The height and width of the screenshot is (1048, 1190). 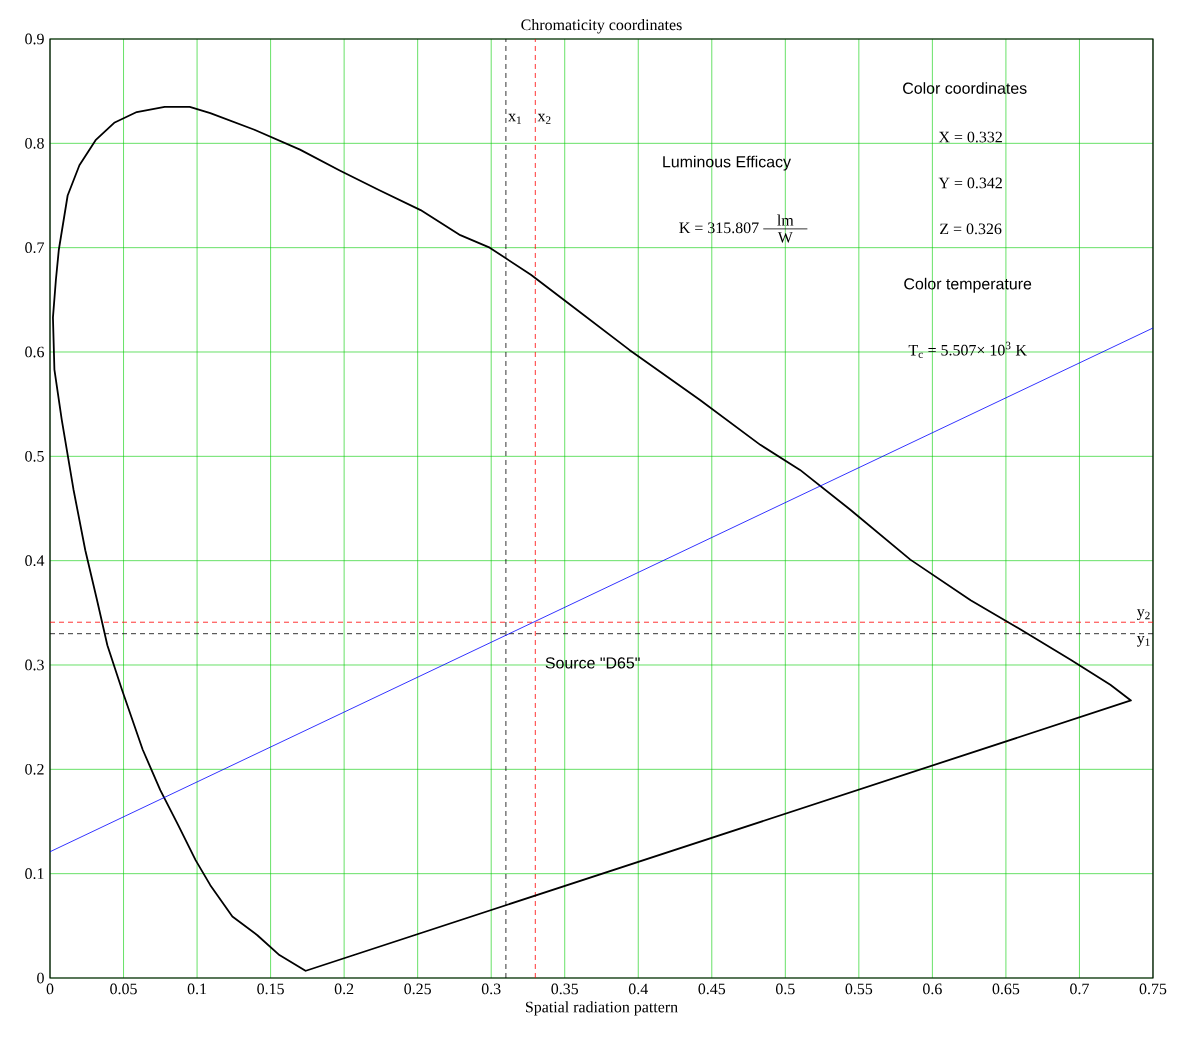 What do you see at coordinates (727, 163) in the screenshot?
I see `annotation: Luminous Efficacy` at bounding box center [727, 163].